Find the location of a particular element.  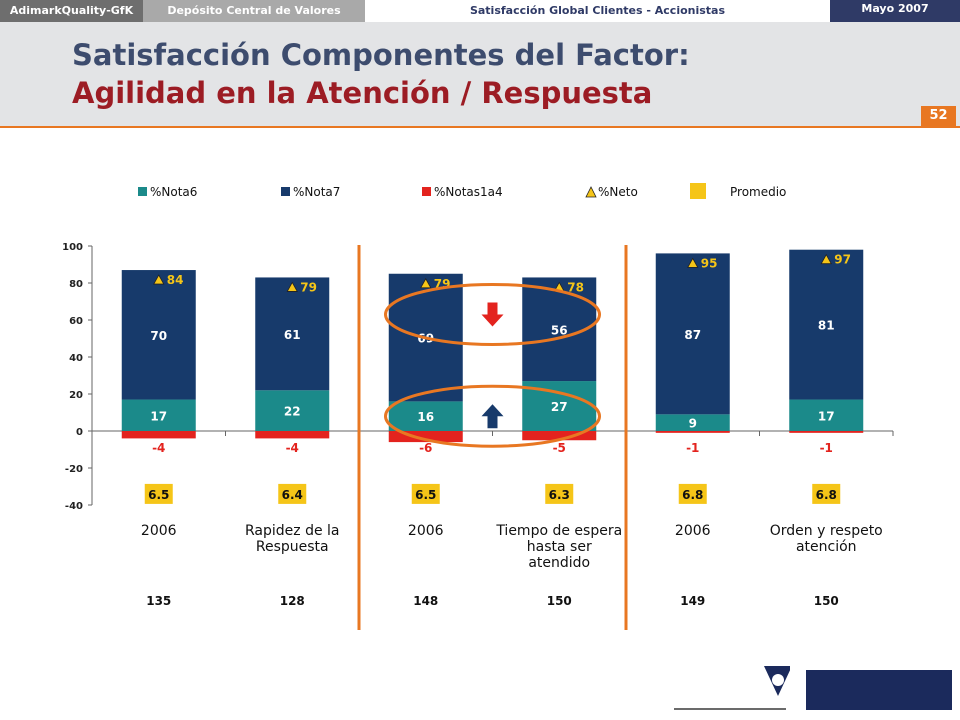

y-tick-label: 100 is located at coordinates (72, 247).